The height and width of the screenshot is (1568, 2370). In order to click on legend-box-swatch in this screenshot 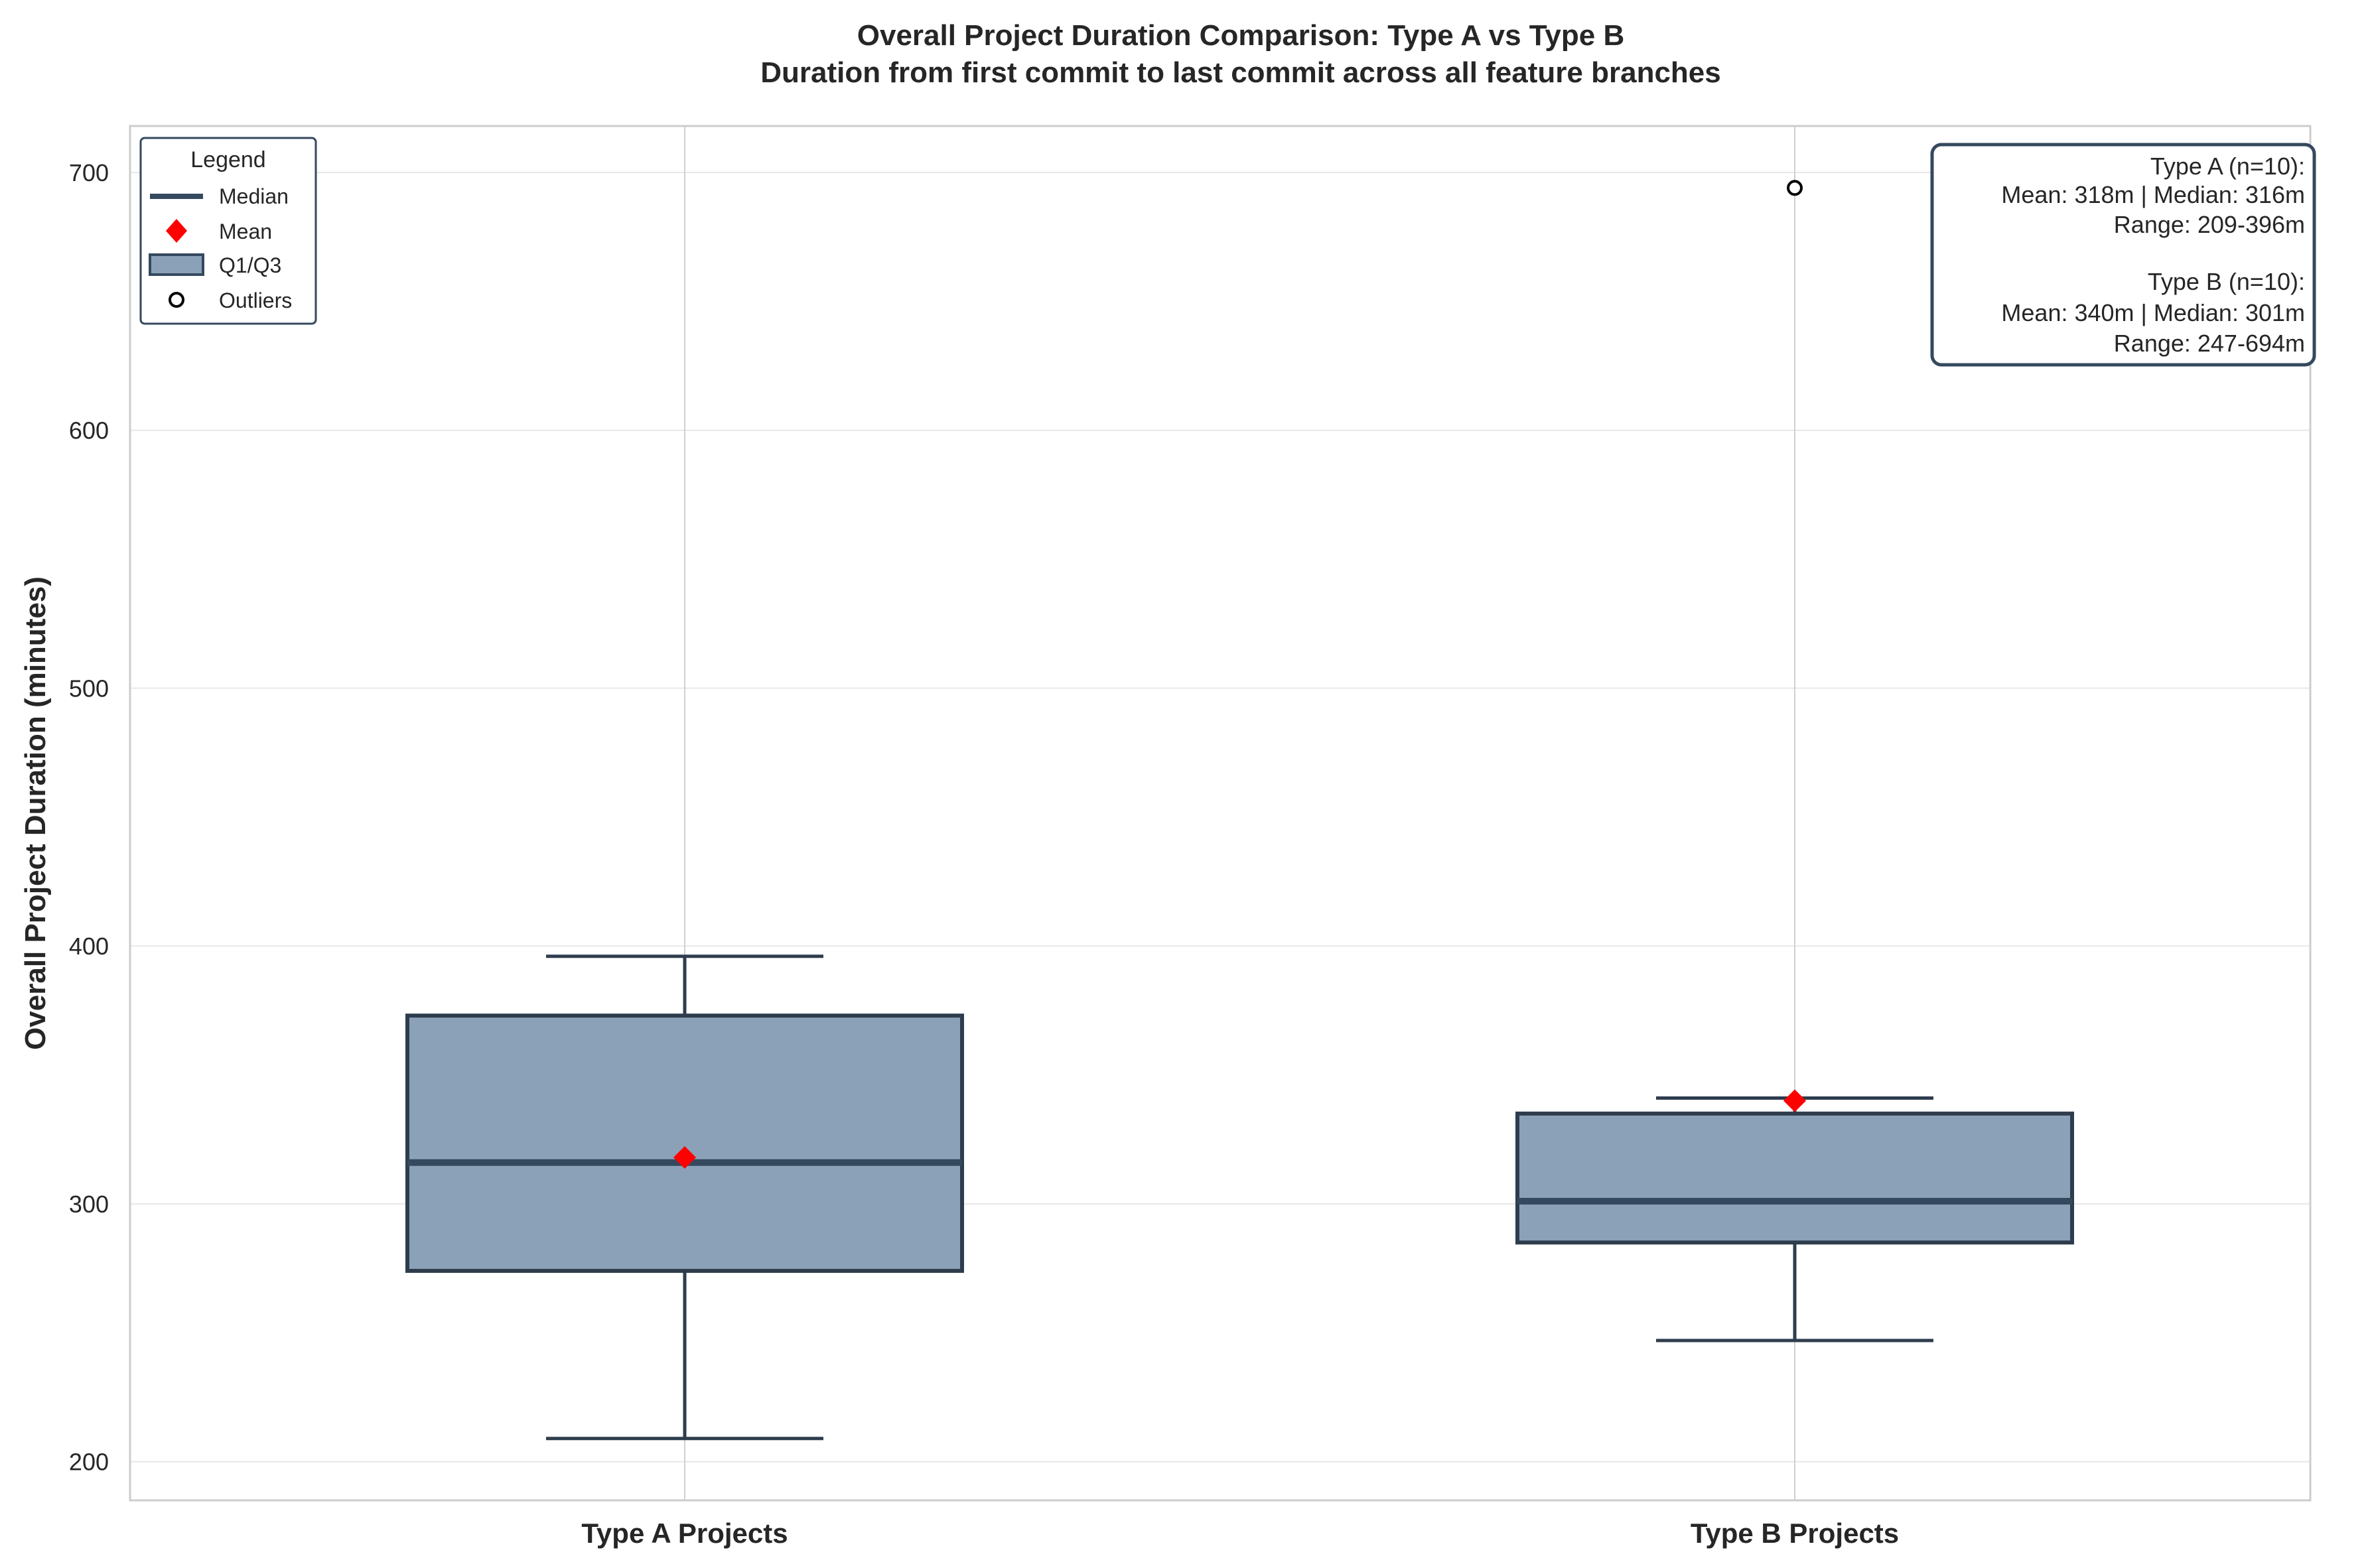, I will do `click(176, 265)`.